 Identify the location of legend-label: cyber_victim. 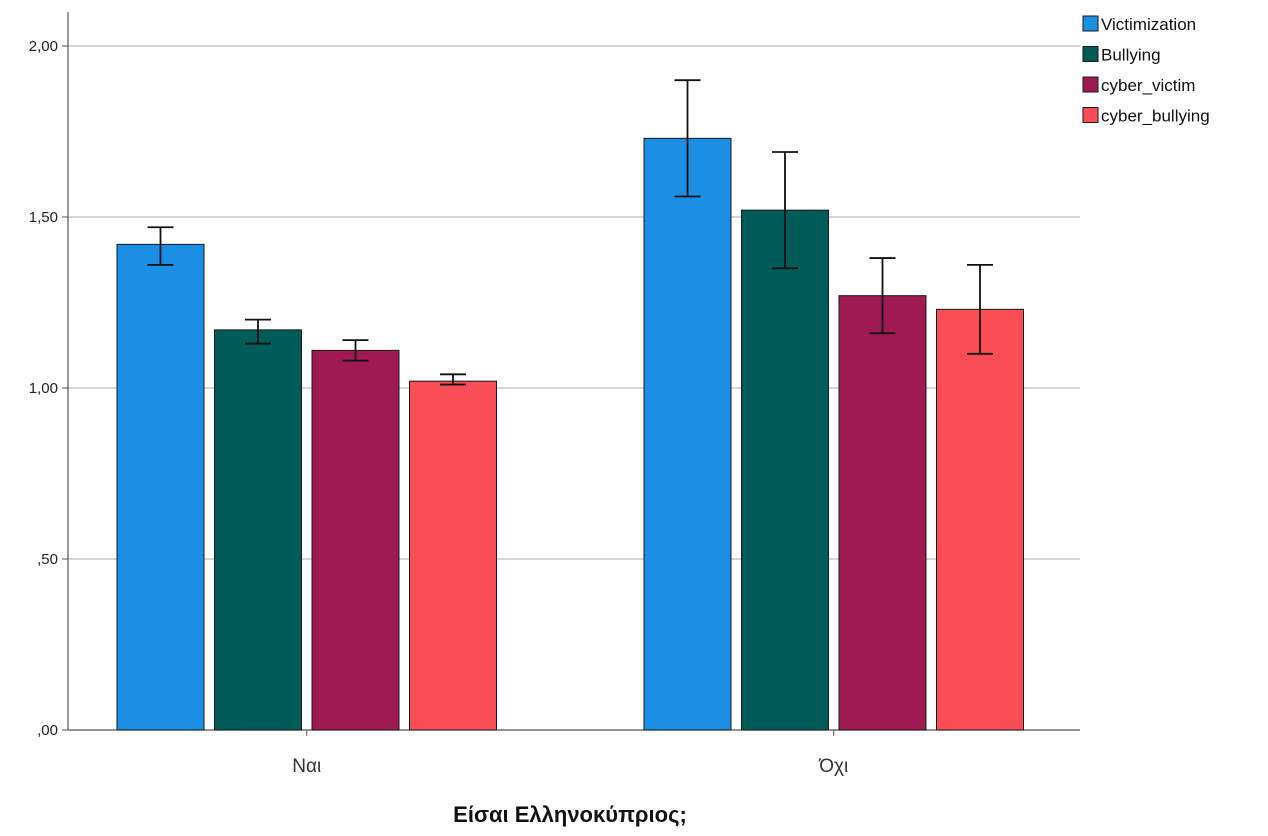
(1148, 85).